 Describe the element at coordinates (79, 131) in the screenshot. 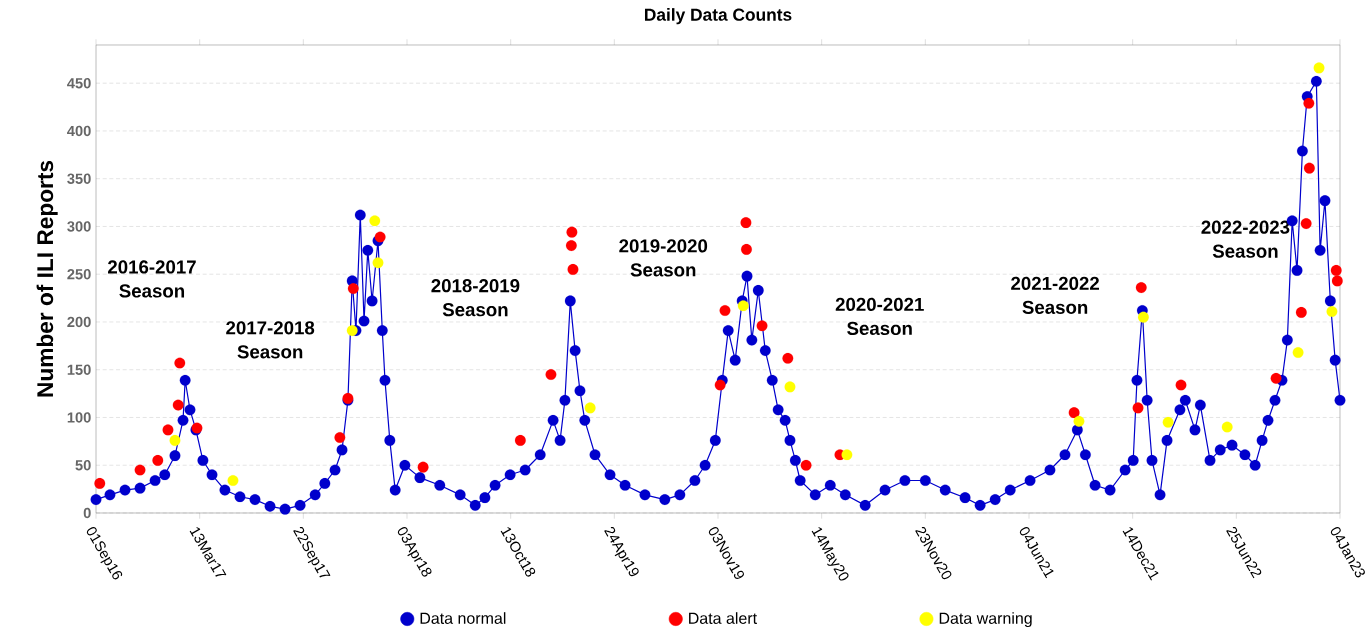

I see `y-tick-label: 400` at that location.